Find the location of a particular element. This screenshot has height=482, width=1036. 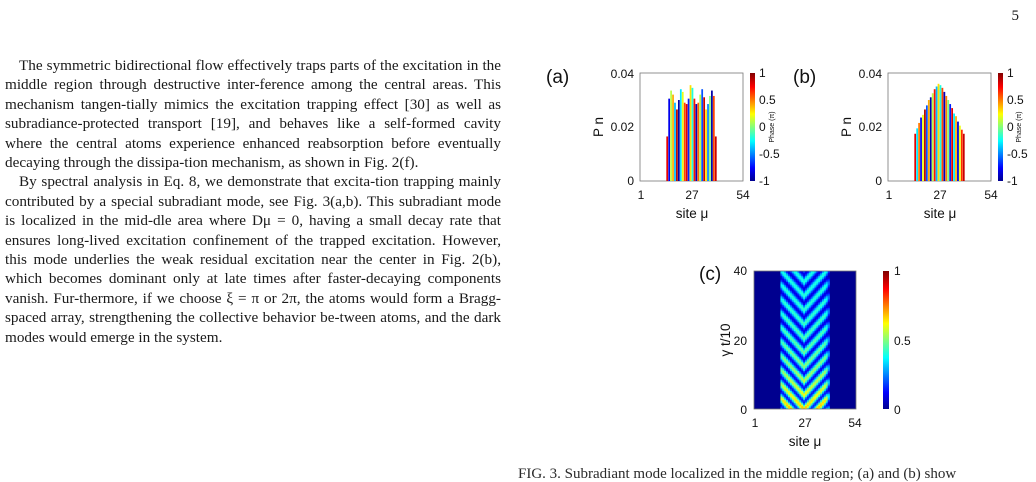

panel-c-colorbar is located at coordinates (886, 340).